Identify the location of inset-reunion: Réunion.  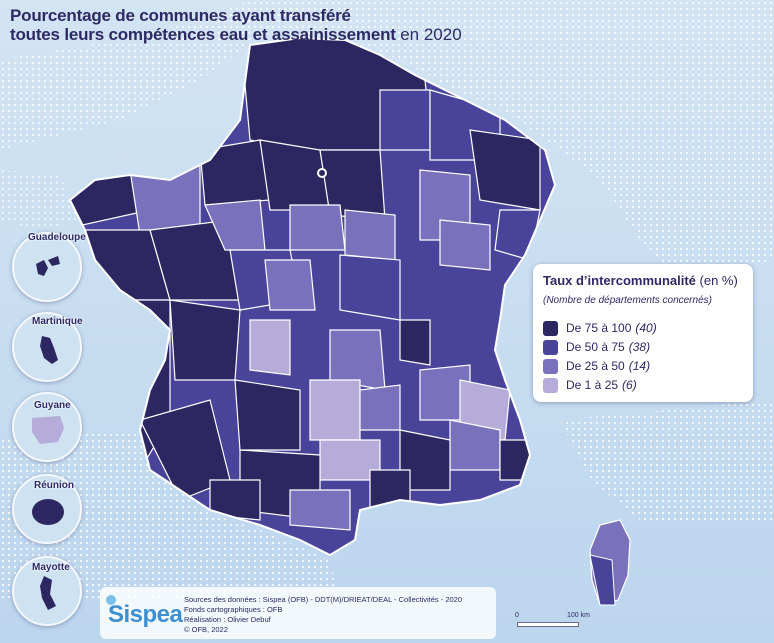
(47, 509).